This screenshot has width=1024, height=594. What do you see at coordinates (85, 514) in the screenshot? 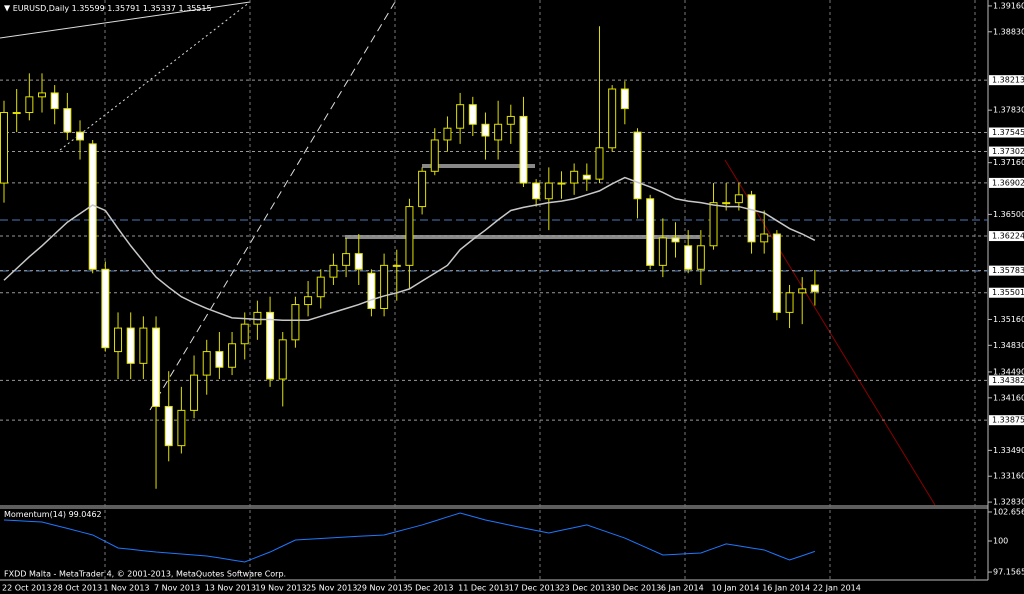
I see `indicator-value: 99.0462` at bounding box center [85, 514].